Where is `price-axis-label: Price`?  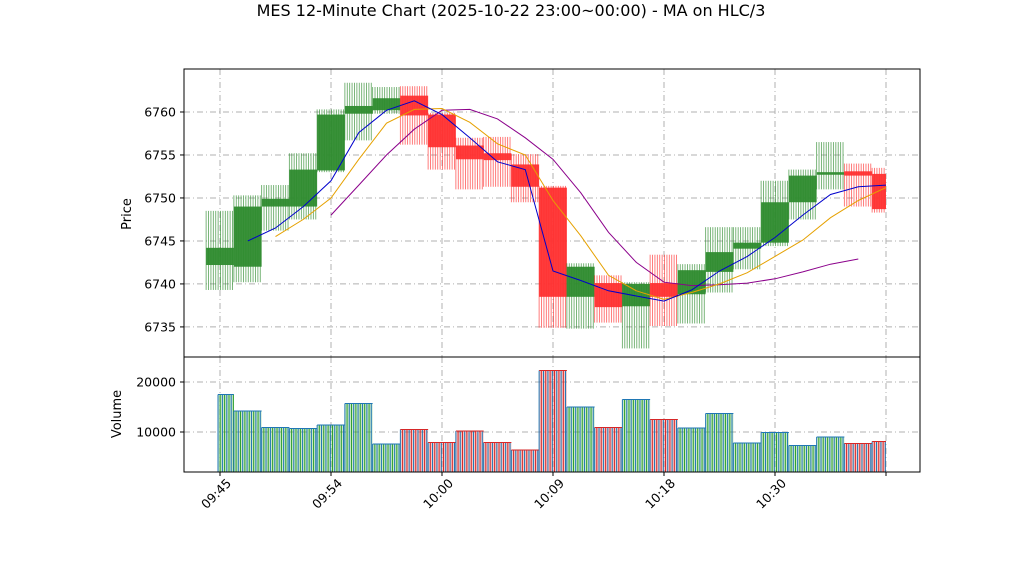 price-axis-label: Price is located at coordinates (127, 214).